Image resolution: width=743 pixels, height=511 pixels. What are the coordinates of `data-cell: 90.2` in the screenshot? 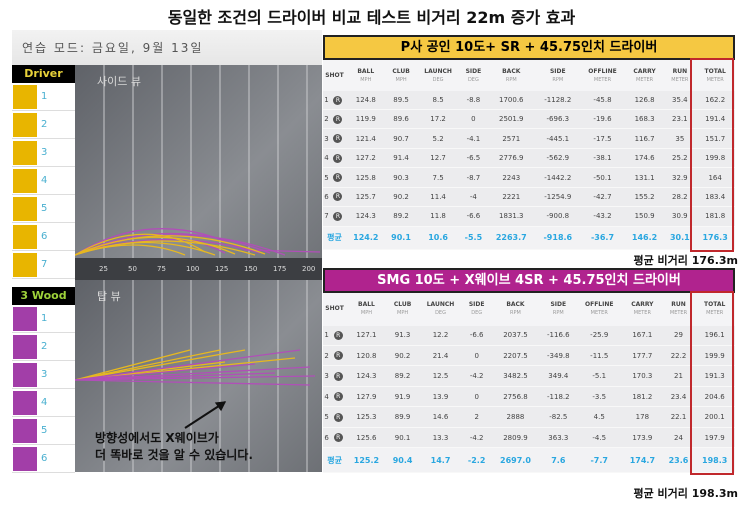 It's located at (401, 197).